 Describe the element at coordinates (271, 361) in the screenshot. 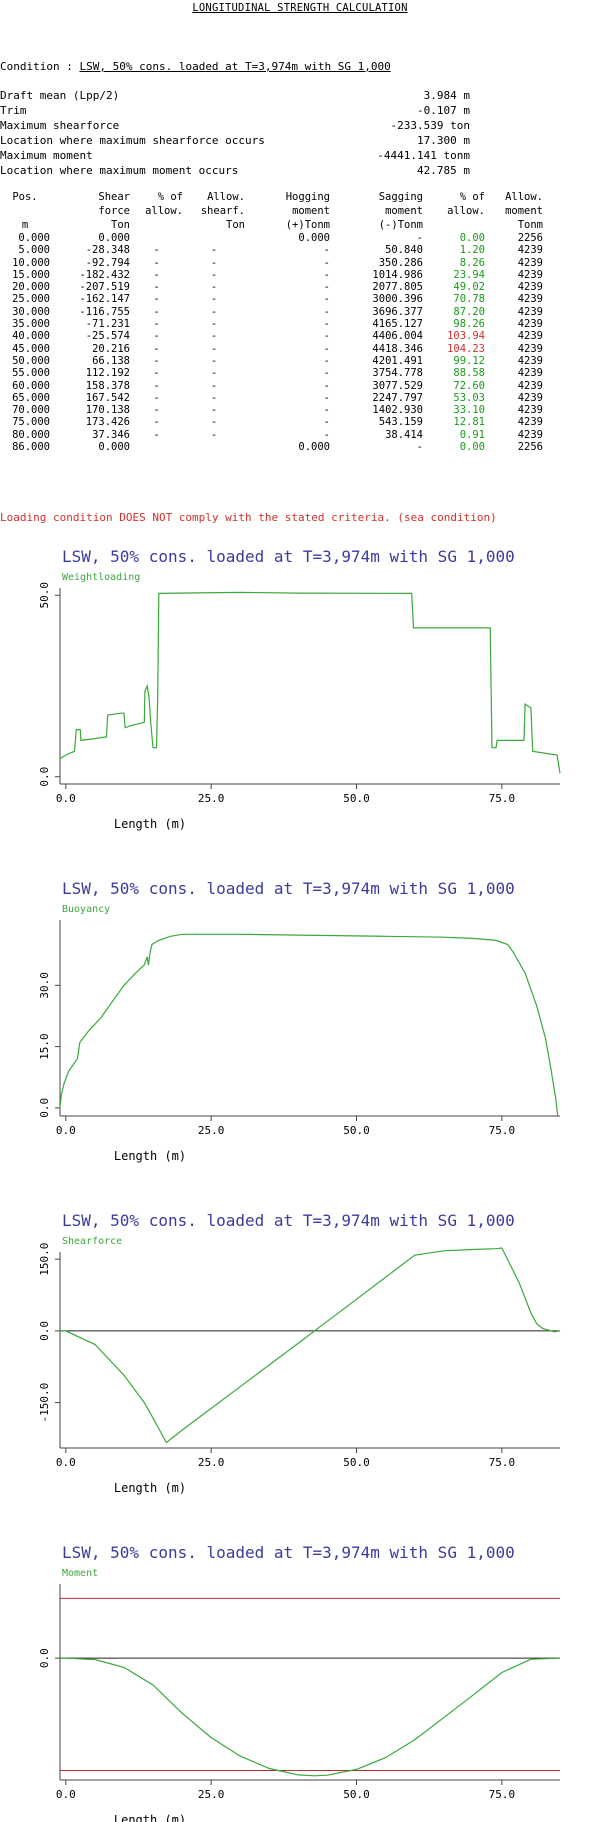

I see `table-row: 50.000 66.138 - - - 4201.491 99.12 4239` at that location.